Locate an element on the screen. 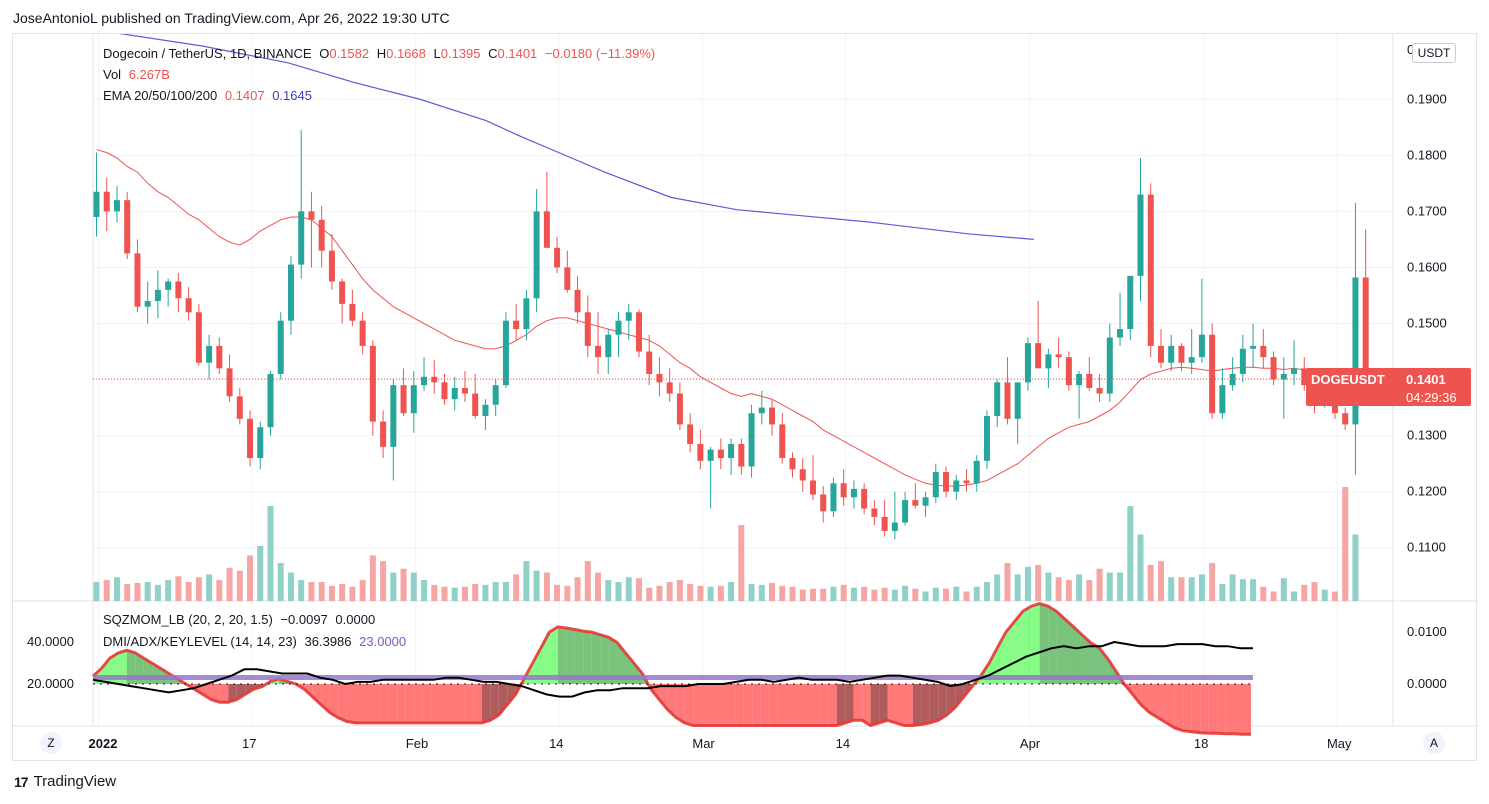 The height and width of the screenshot is (804, 1489). log-scale-button: Z is located at coordinates (51, 743).